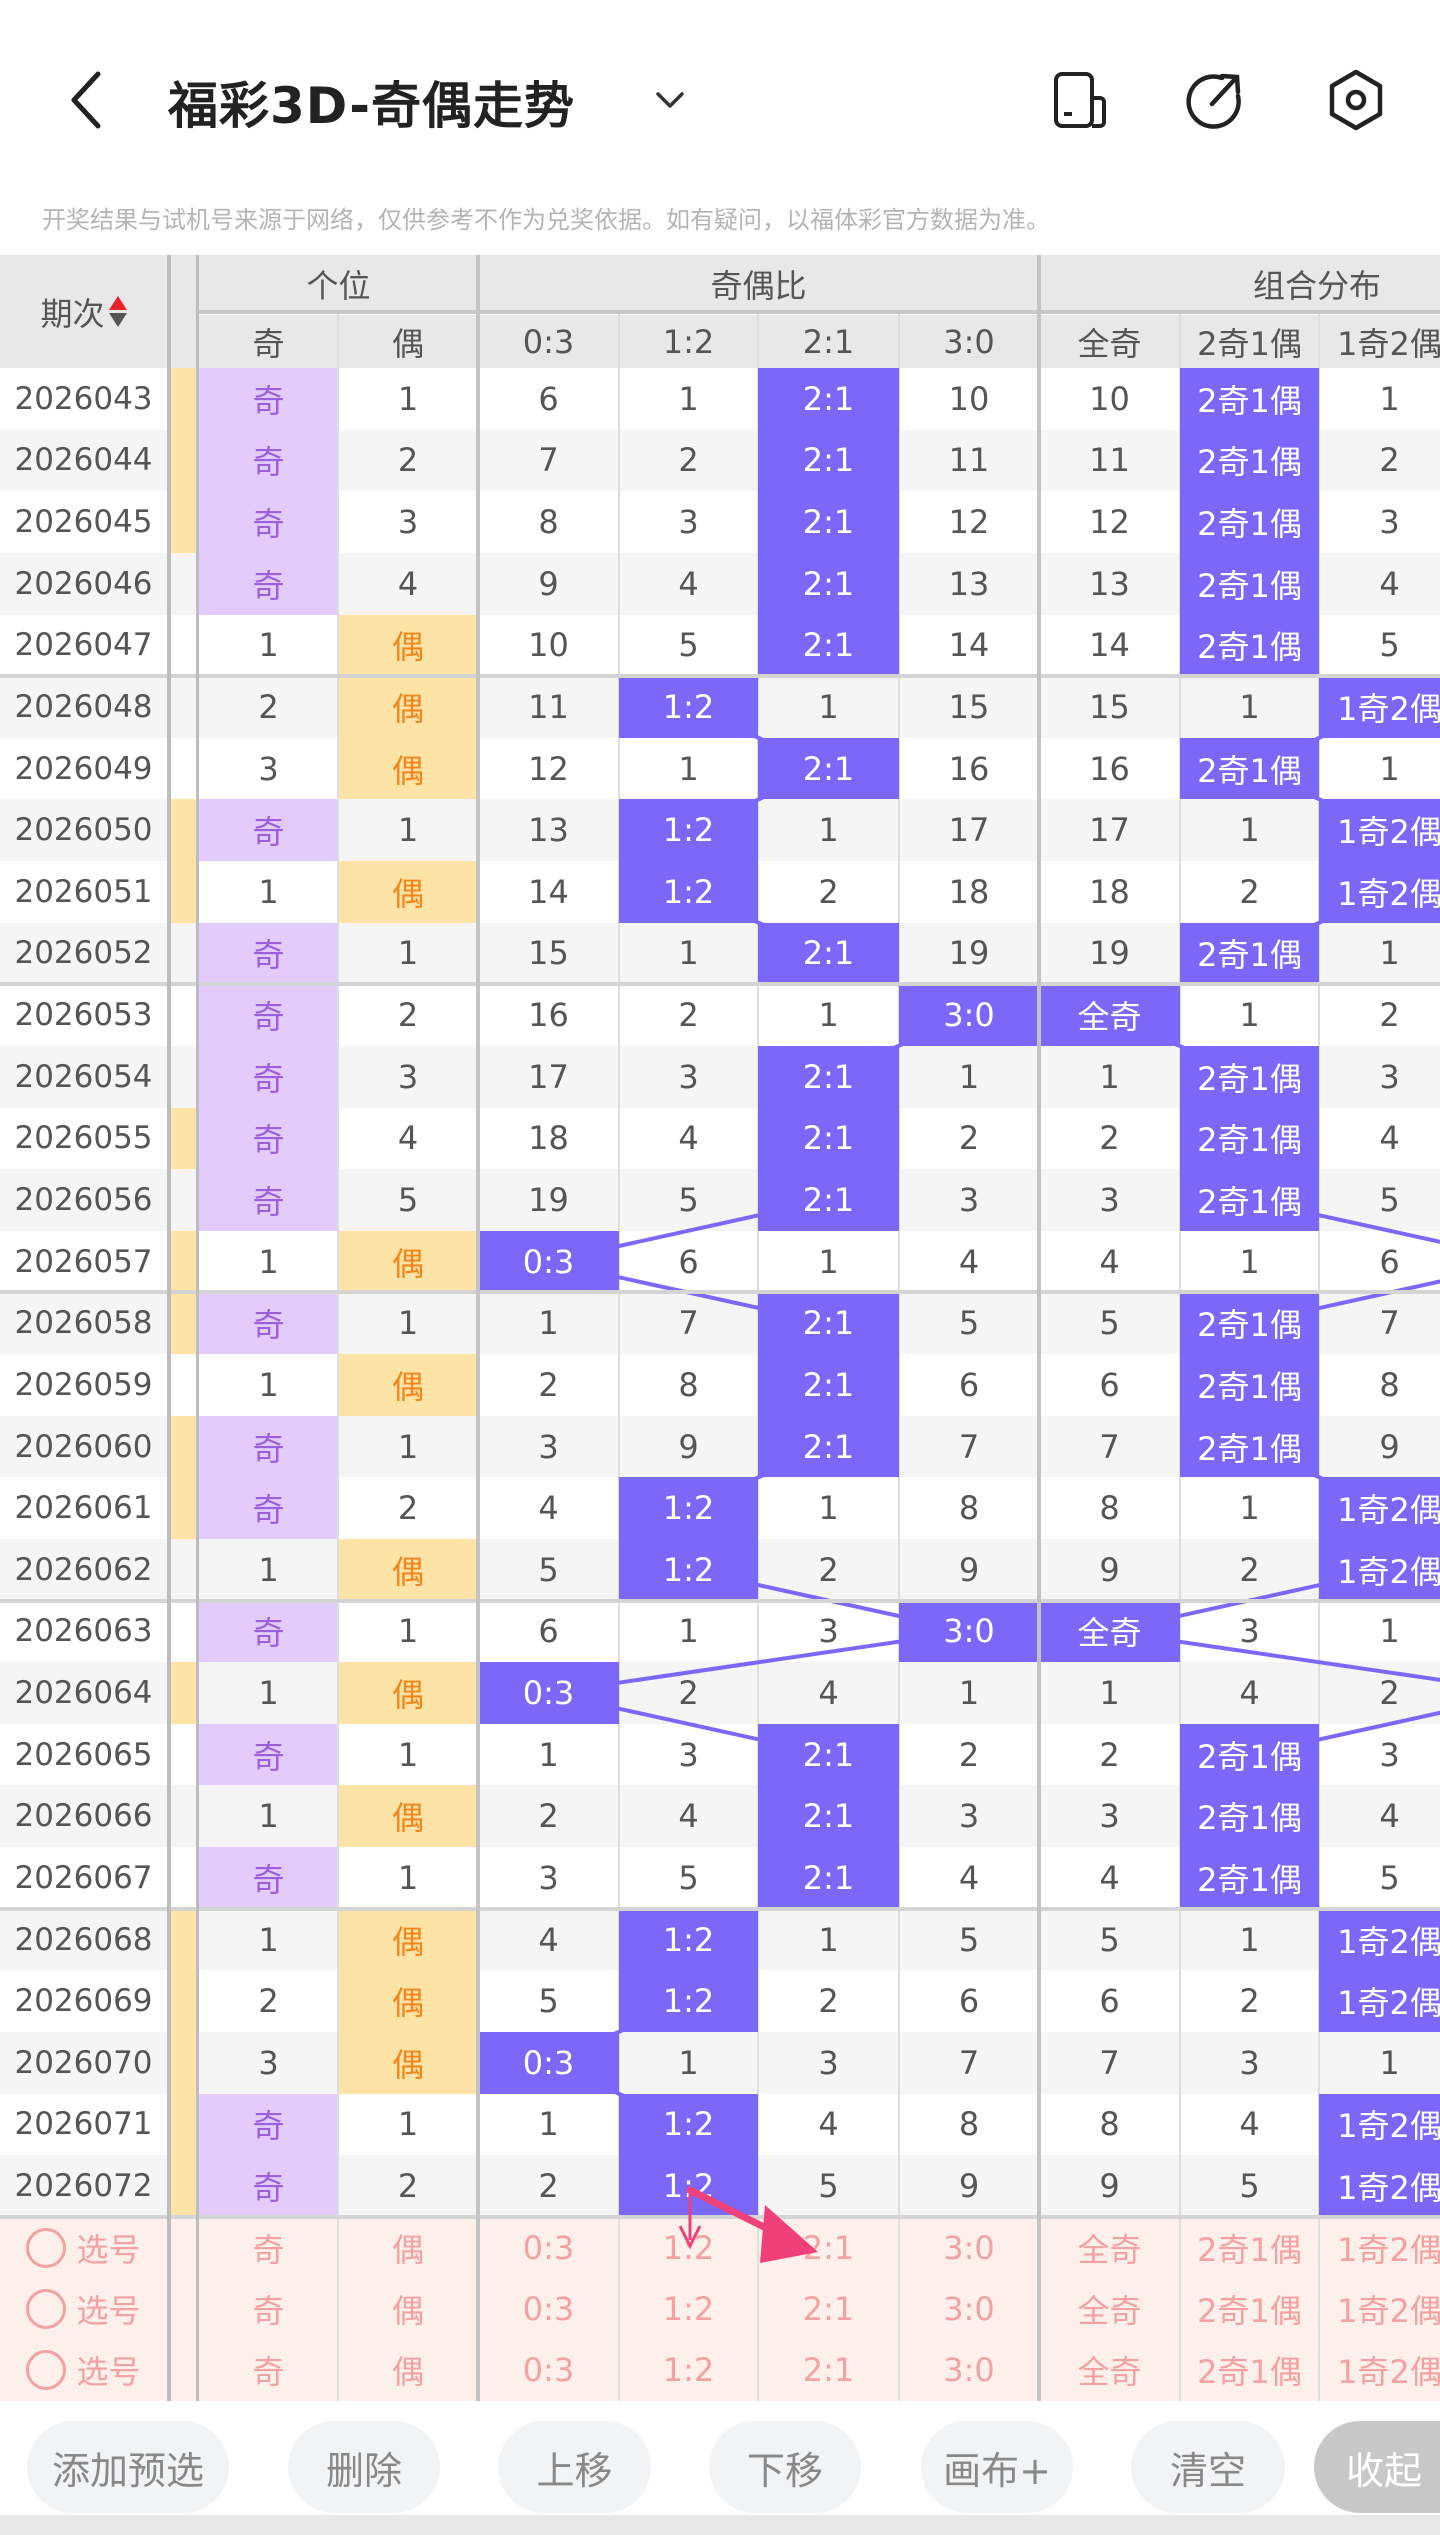 The height and width of the screenshot is (2535, 1440). What do you see at coordinates (969, 645) in the screenshot?
I see `table-cell: 14` at bounding box center [969, 645].